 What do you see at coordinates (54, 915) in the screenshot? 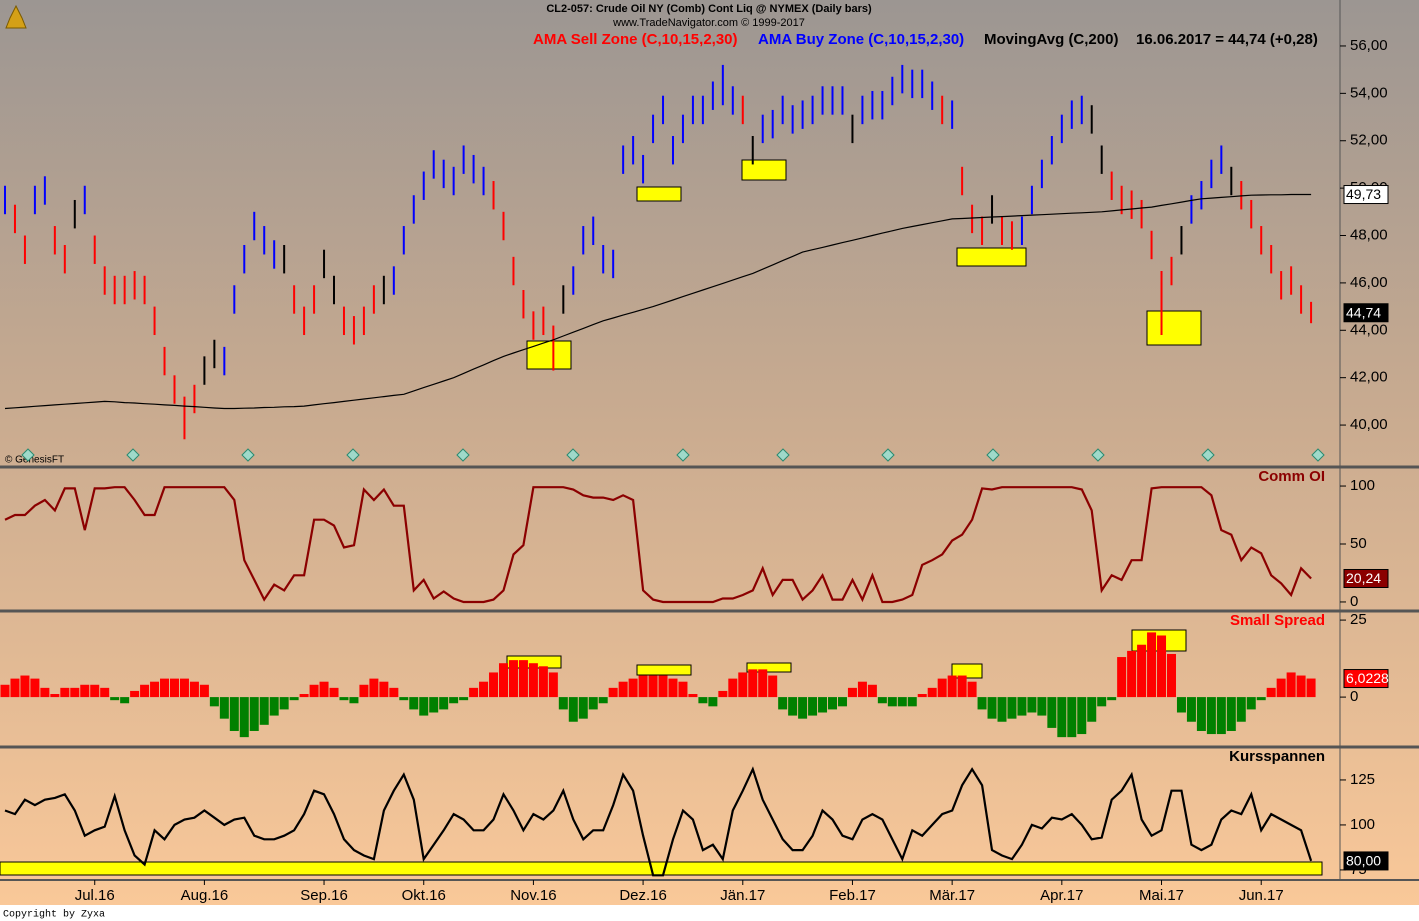
I see `copyright: Copyright by Zyxa` at bounding box center [54, 915].